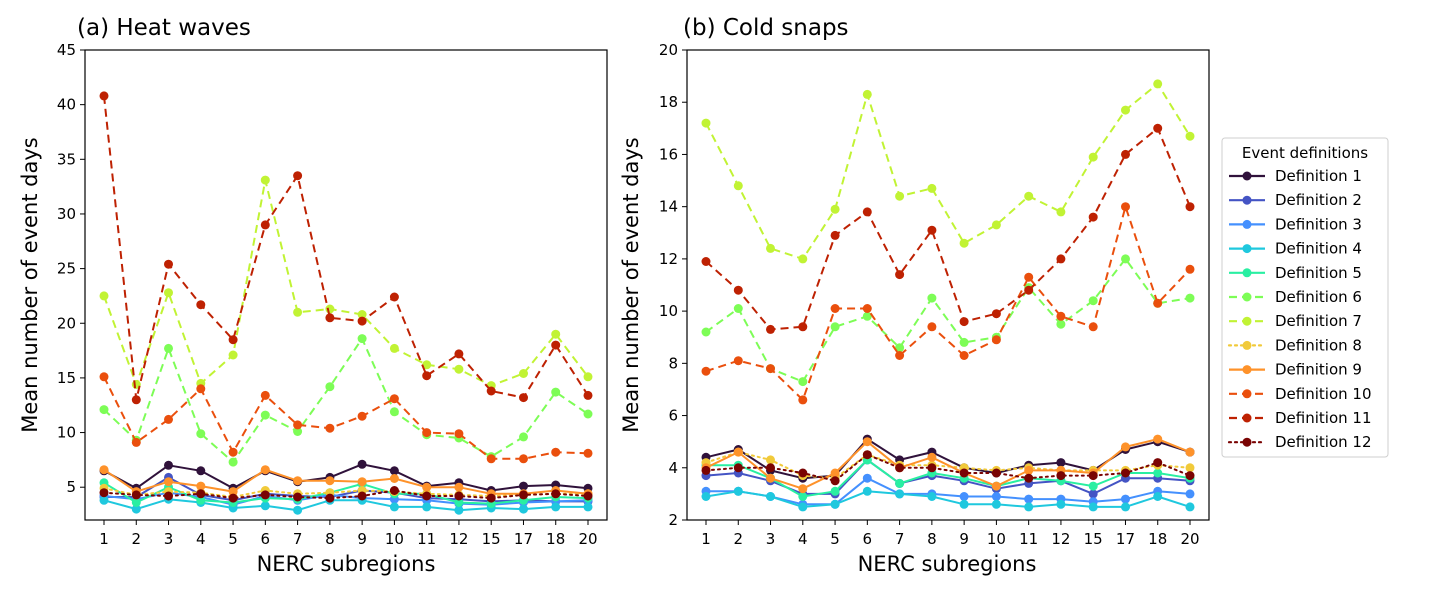  Describe the element at coordinates (1318, 345) in the screenshot. I see `legend-label: Definition 8` at that location.